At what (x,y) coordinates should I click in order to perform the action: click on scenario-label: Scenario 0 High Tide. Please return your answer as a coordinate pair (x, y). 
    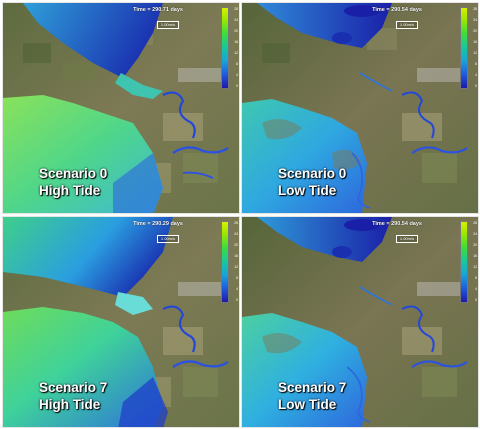
    Looking at the image, I should click on (73, 182).